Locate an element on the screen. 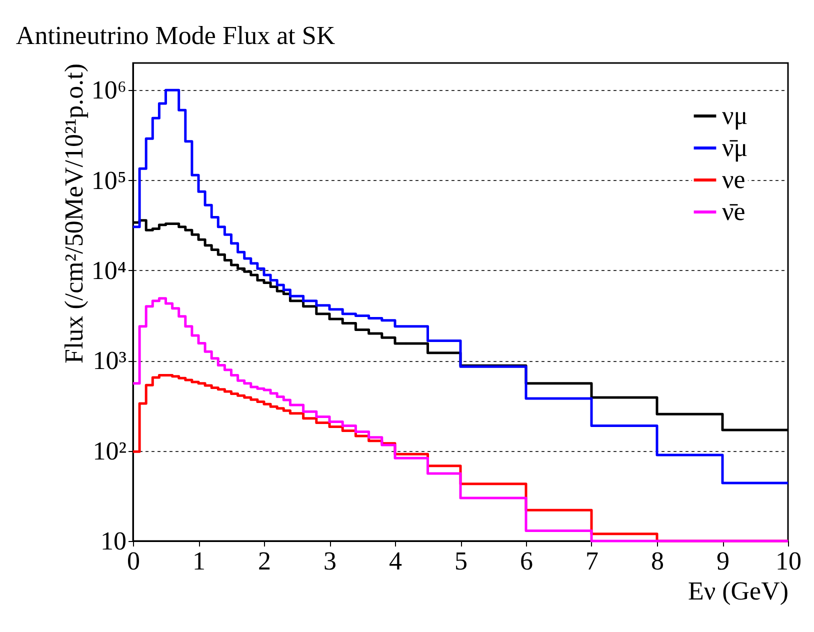  y-tick-label: 10 is located at coordinates (113, 541).